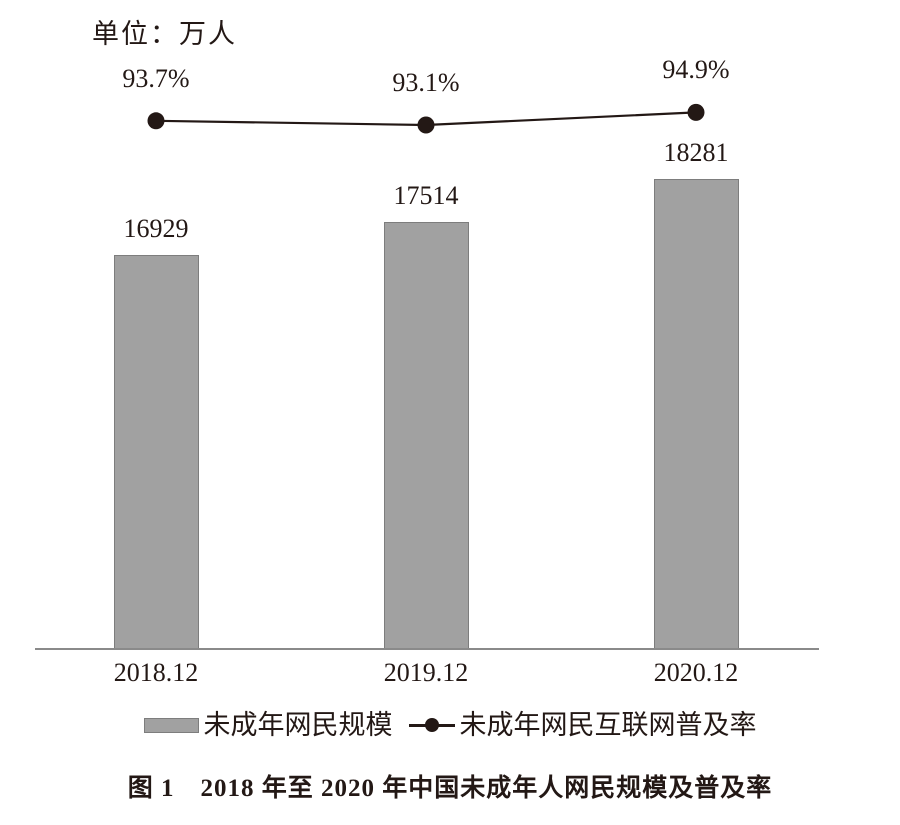 Image resolution: width=900 pixels, height=825 pixels. What do you see at coordinates (156, 229) in the screenshot?
I see `bar-value-label-2018: 16929` at bounding box center [156, 229].